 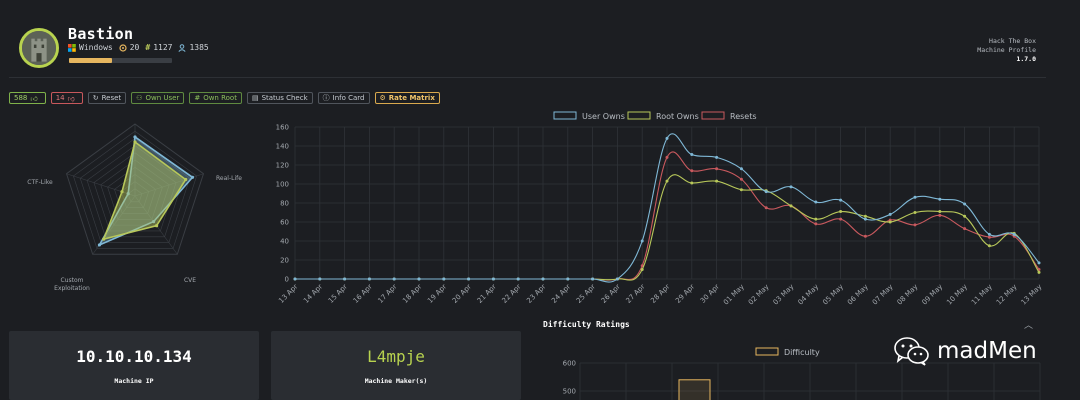 I want to click on points-info: 20, so click(x=129, y=47).